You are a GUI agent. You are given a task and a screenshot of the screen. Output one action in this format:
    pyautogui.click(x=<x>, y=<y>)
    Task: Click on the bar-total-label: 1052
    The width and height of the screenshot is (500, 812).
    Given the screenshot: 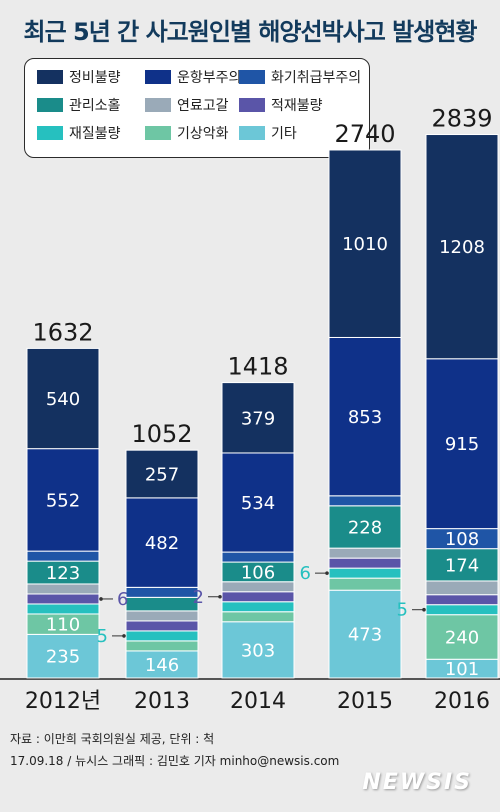 What is the action you would take?
    pyautogui.click(x=161, y=434)
    